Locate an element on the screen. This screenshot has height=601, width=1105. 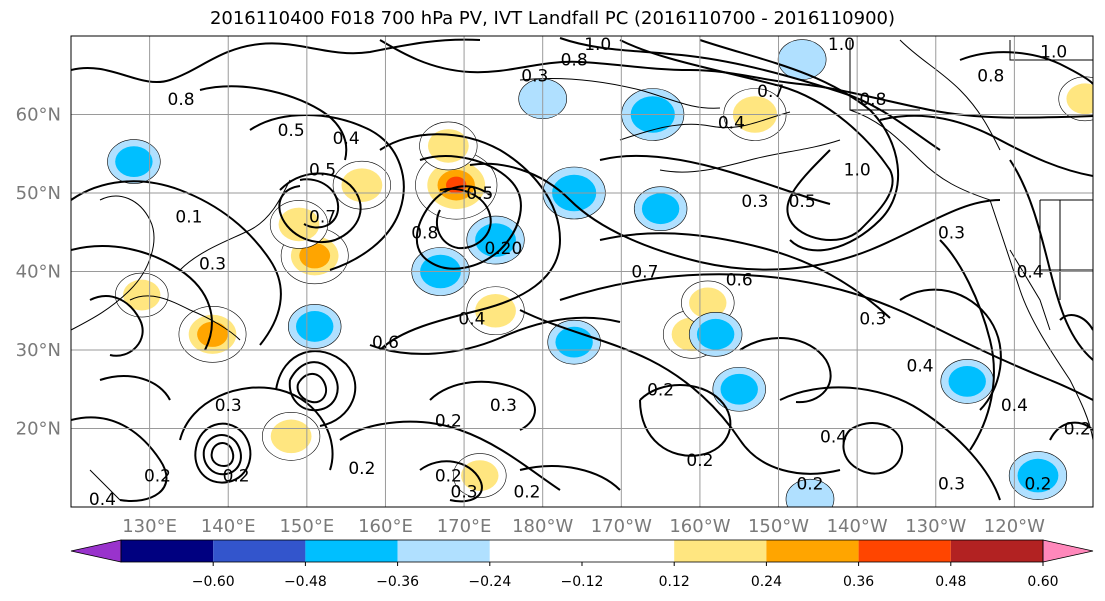
lon-tick-label: 170°E is located at coordinates (464, 526).